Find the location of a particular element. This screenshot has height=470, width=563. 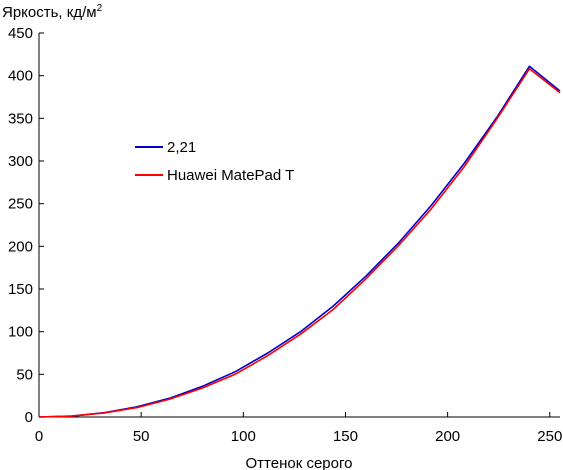

x-tick-label: 150 is located at coordinates (345, 436).